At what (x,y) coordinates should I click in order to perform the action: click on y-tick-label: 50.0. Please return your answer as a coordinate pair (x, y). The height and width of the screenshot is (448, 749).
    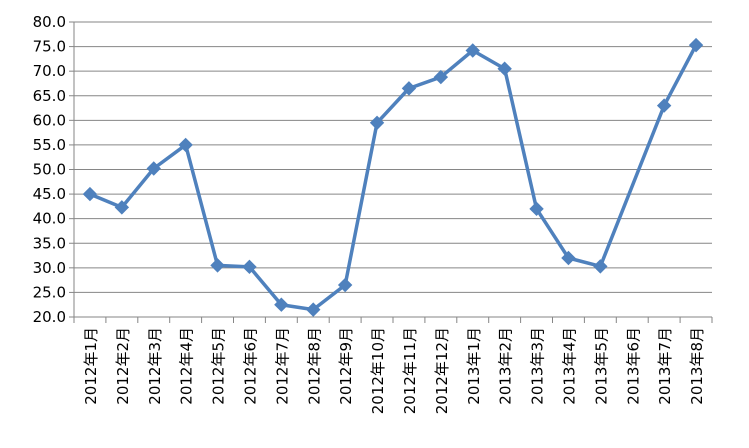
    Looking at the image, I should click on (49, 170).